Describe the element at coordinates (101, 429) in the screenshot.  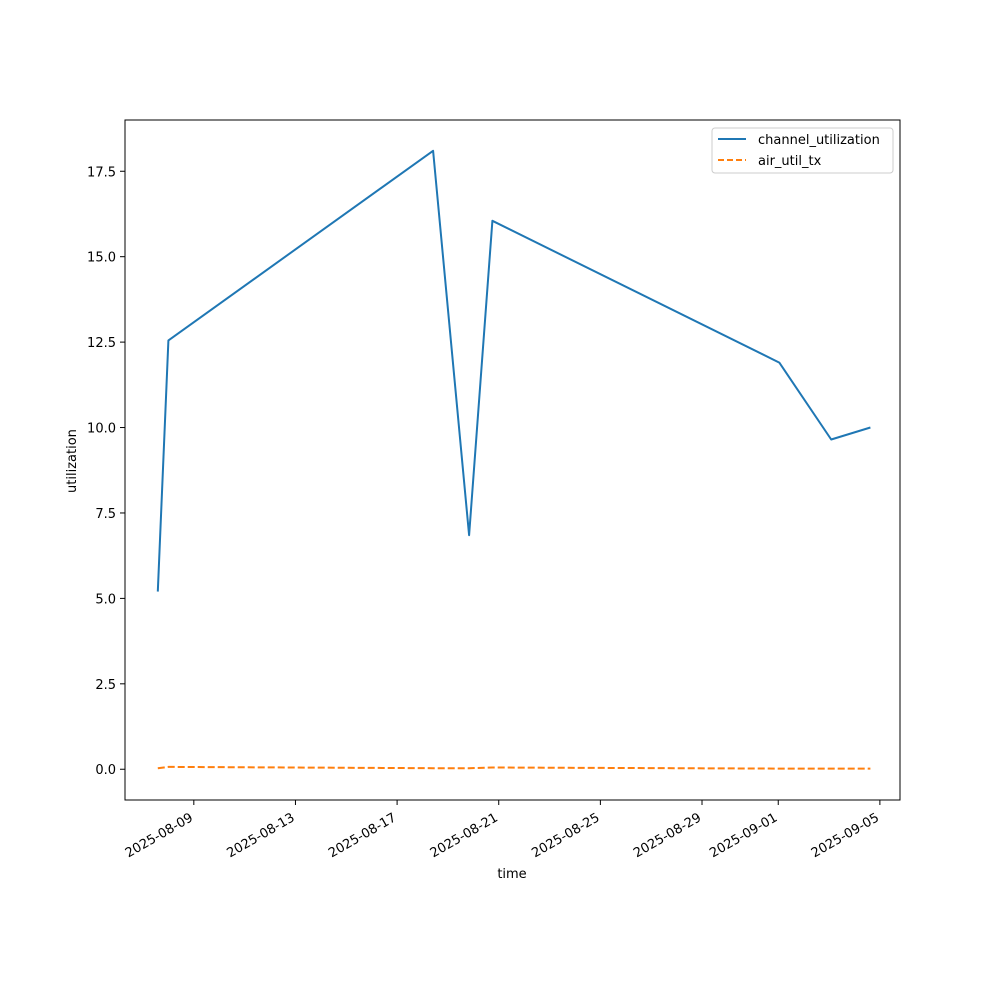
I see `y-tick-label: 10.0` at that location.